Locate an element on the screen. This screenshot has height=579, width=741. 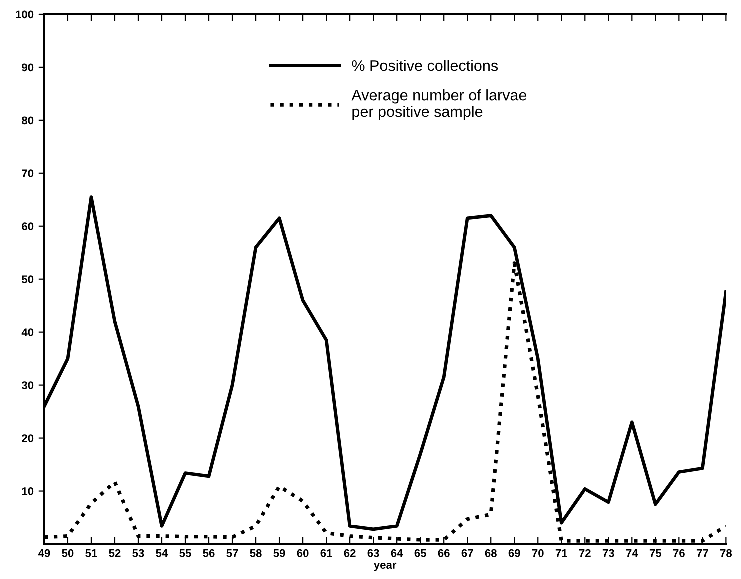
y-tick-label: 20 is located at coordinates (28, 438).